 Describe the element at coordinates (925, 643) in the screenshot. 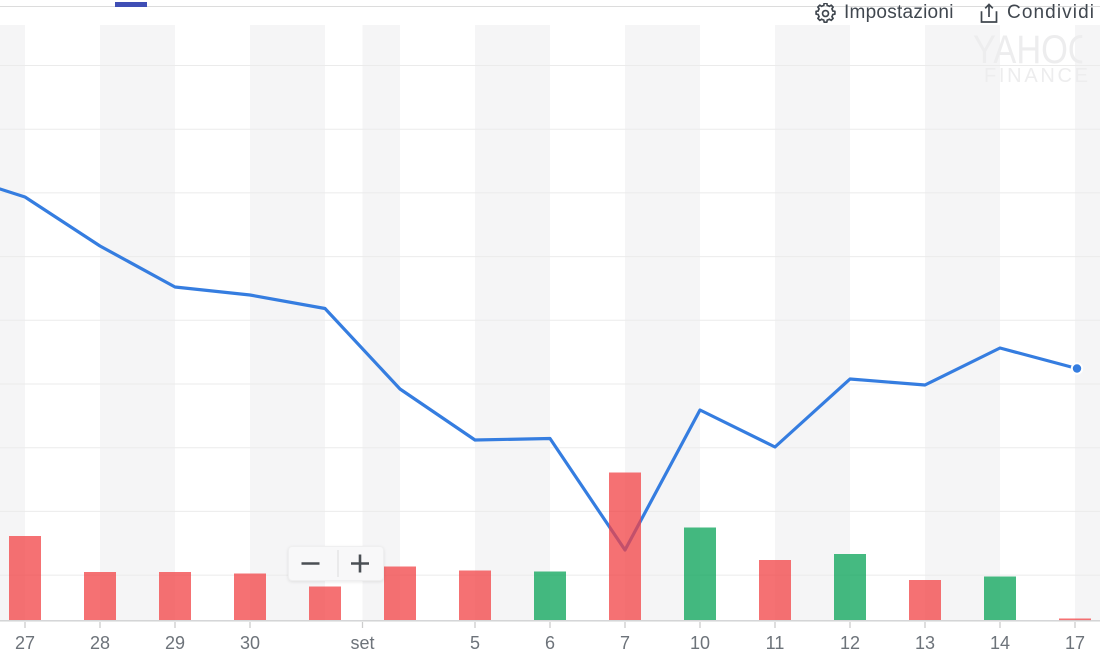

I see `svg-text: 13` at that location.